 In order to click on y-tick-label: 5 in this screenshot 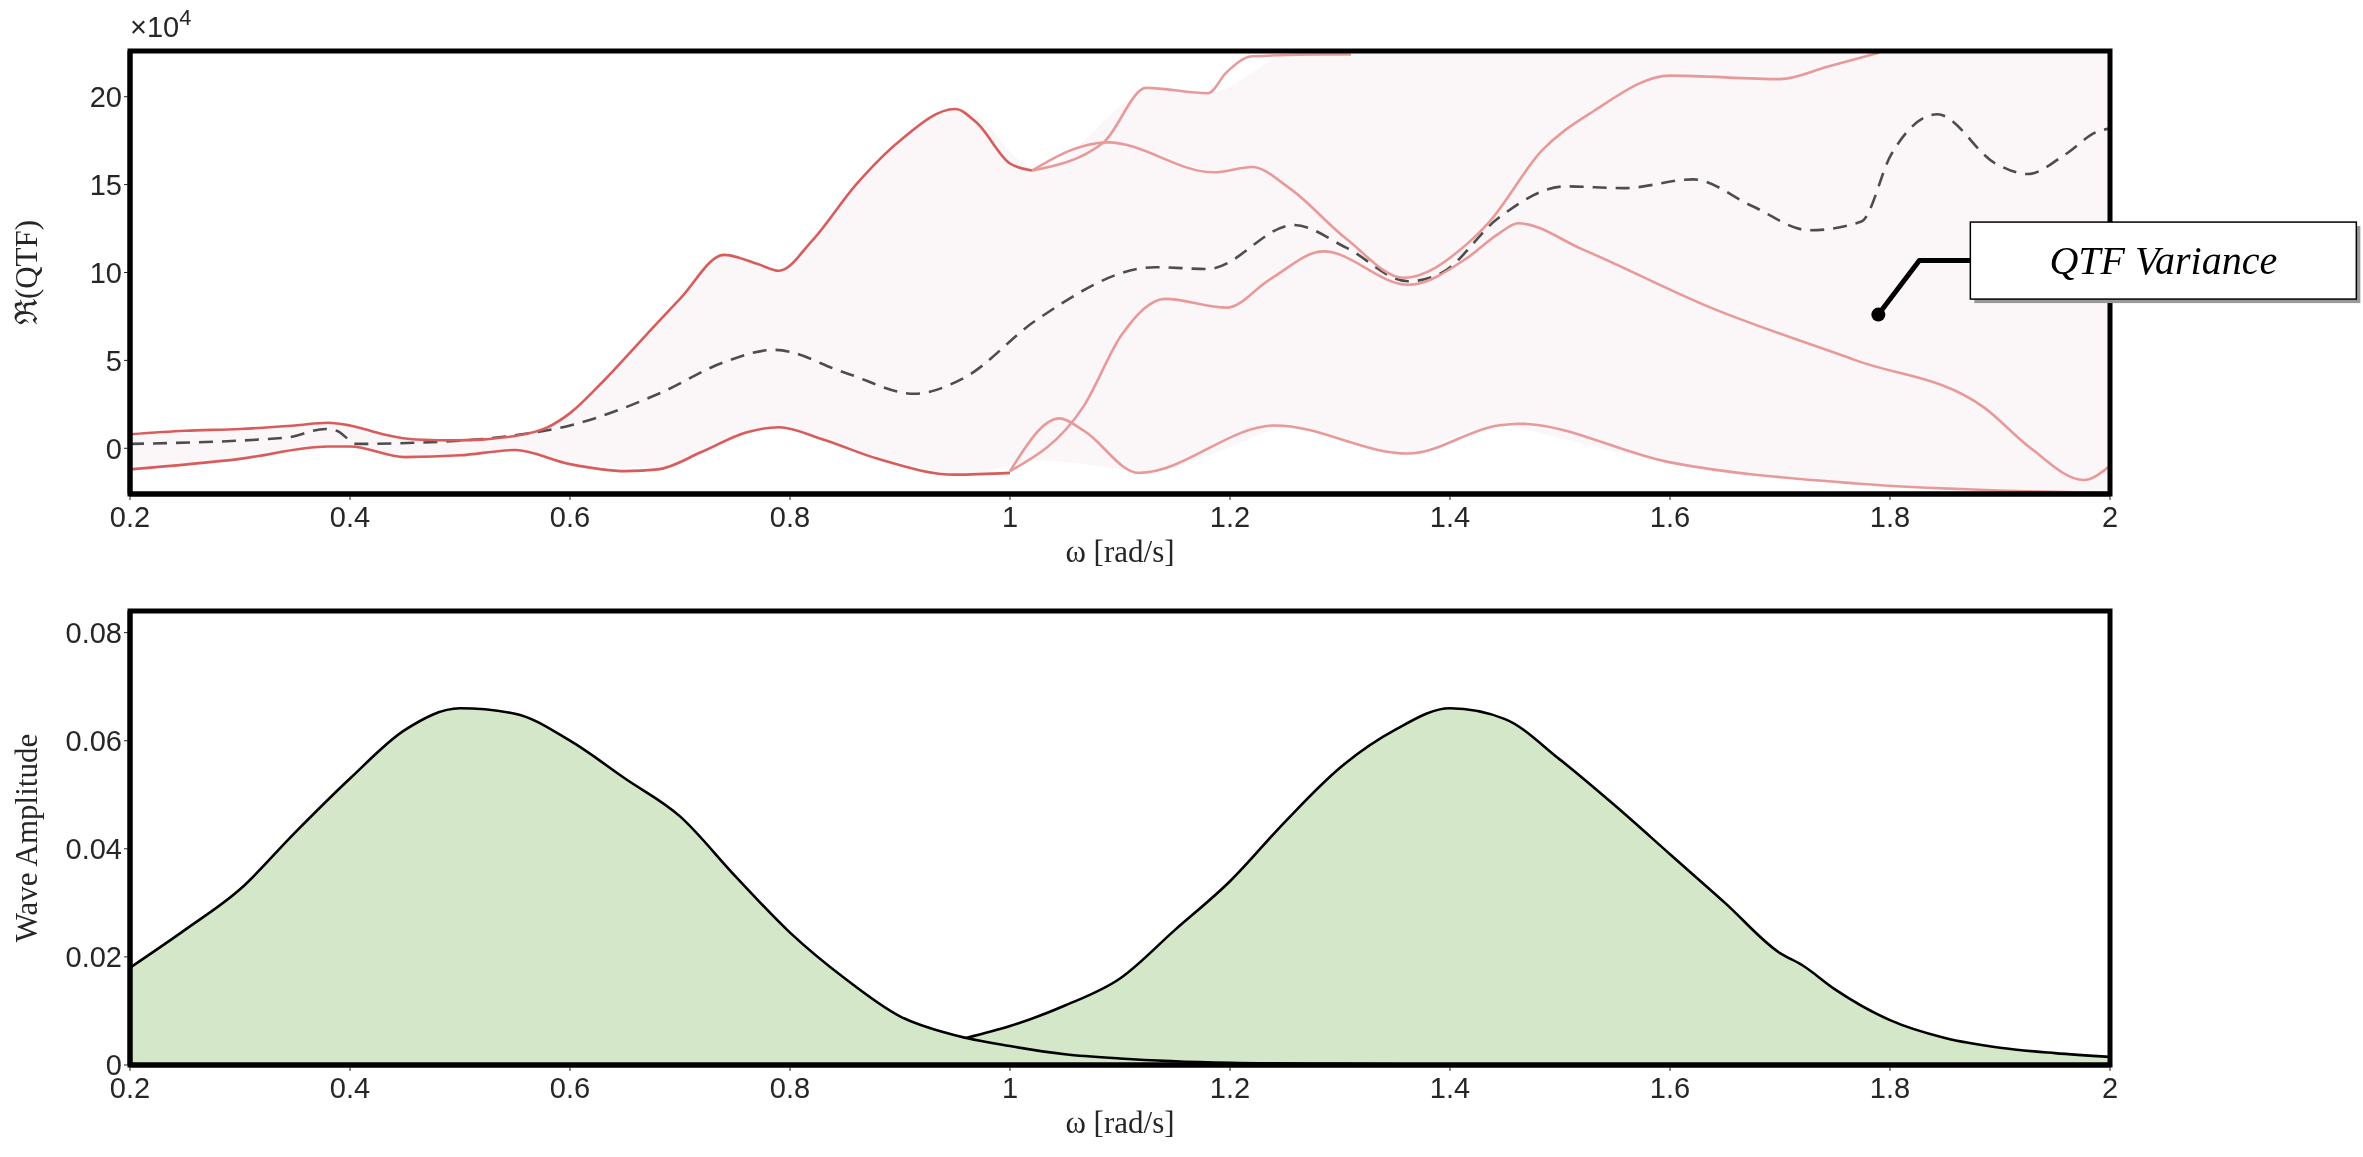, I will do `click(113, 360)`.